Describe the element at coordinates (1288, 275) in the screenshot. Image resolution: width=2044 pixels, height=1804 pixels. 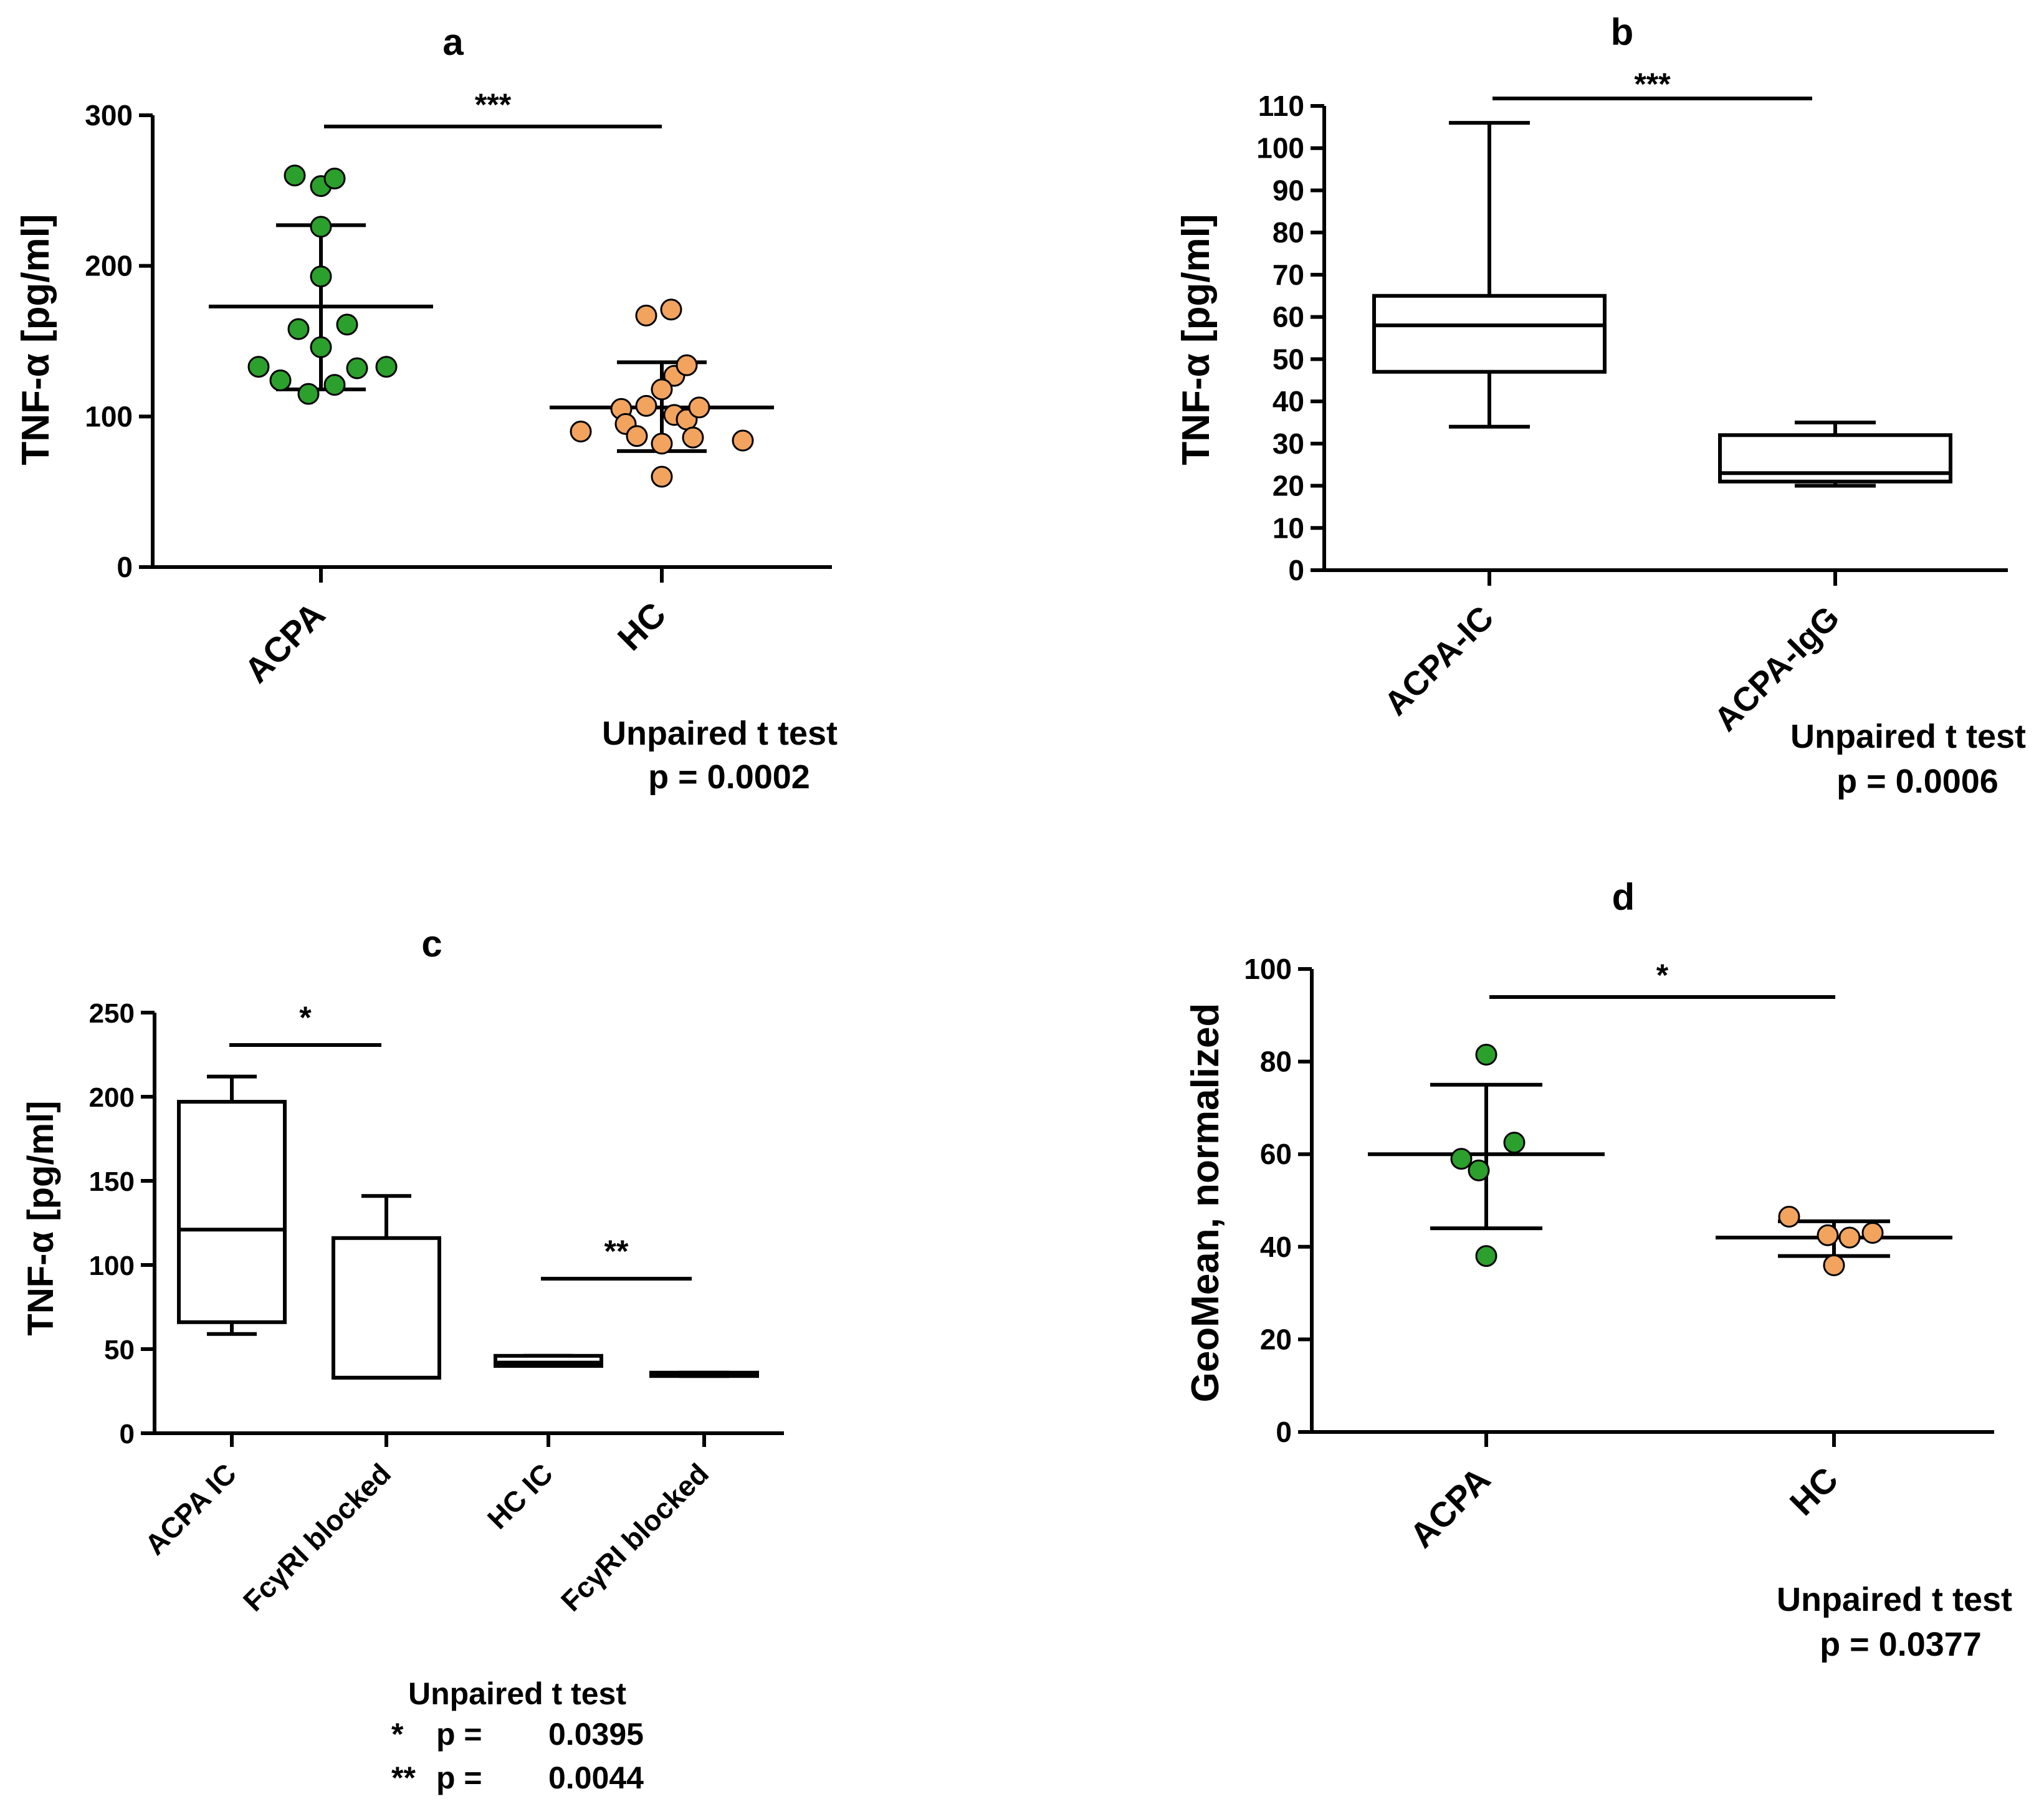
I see `y-tick-label: 70` at that location.